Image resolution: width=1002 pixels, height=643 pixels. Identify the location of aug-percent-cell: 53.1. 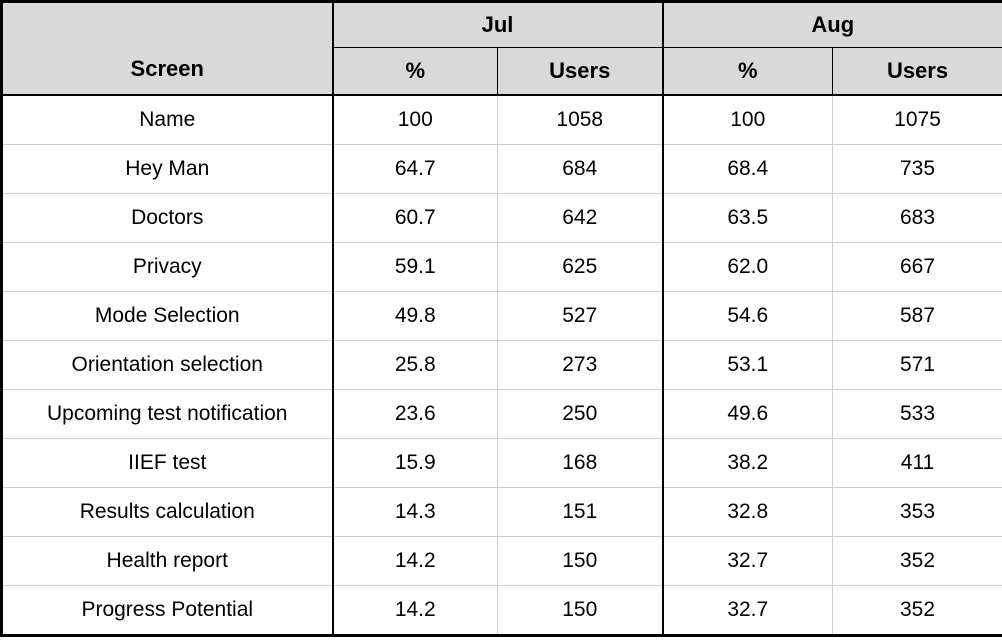
(747, 365).